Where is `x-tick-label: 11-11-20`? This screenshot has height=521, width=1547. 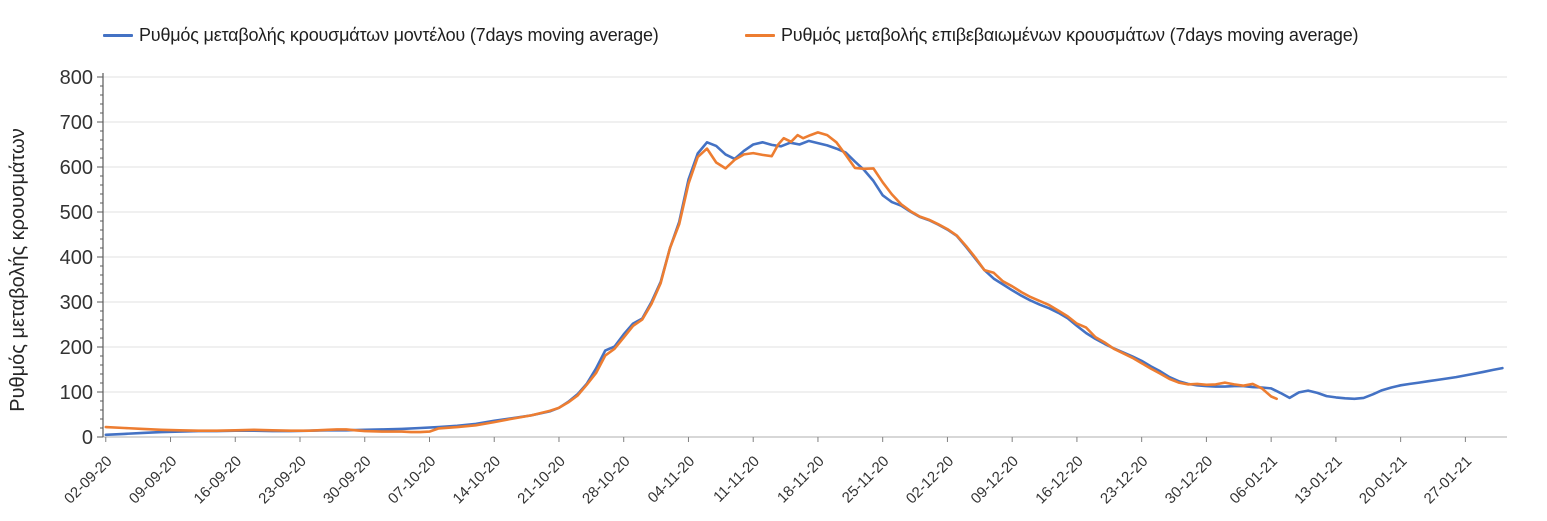 x-tick-label: 11-11-20 is located at coordinates (736, 479).